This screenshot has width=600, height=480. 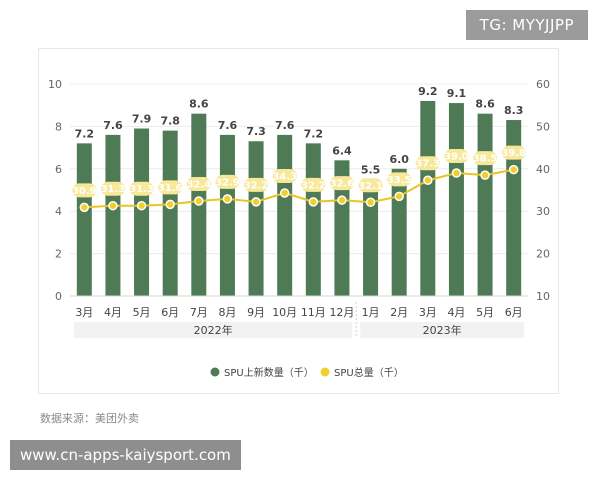 I want to click on year-group-label: 2023年, so click(x=442, y=330).